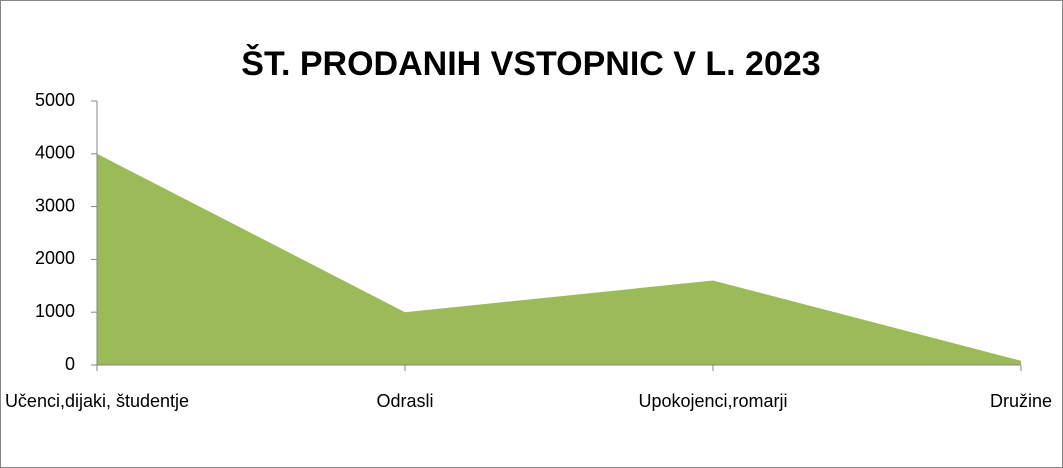 The image size is (1063, 468). What do you see at coordinates (405, 401) in the screenshot?
I see `x-tick-label: Odrasli` at bounding box center [405, 401].